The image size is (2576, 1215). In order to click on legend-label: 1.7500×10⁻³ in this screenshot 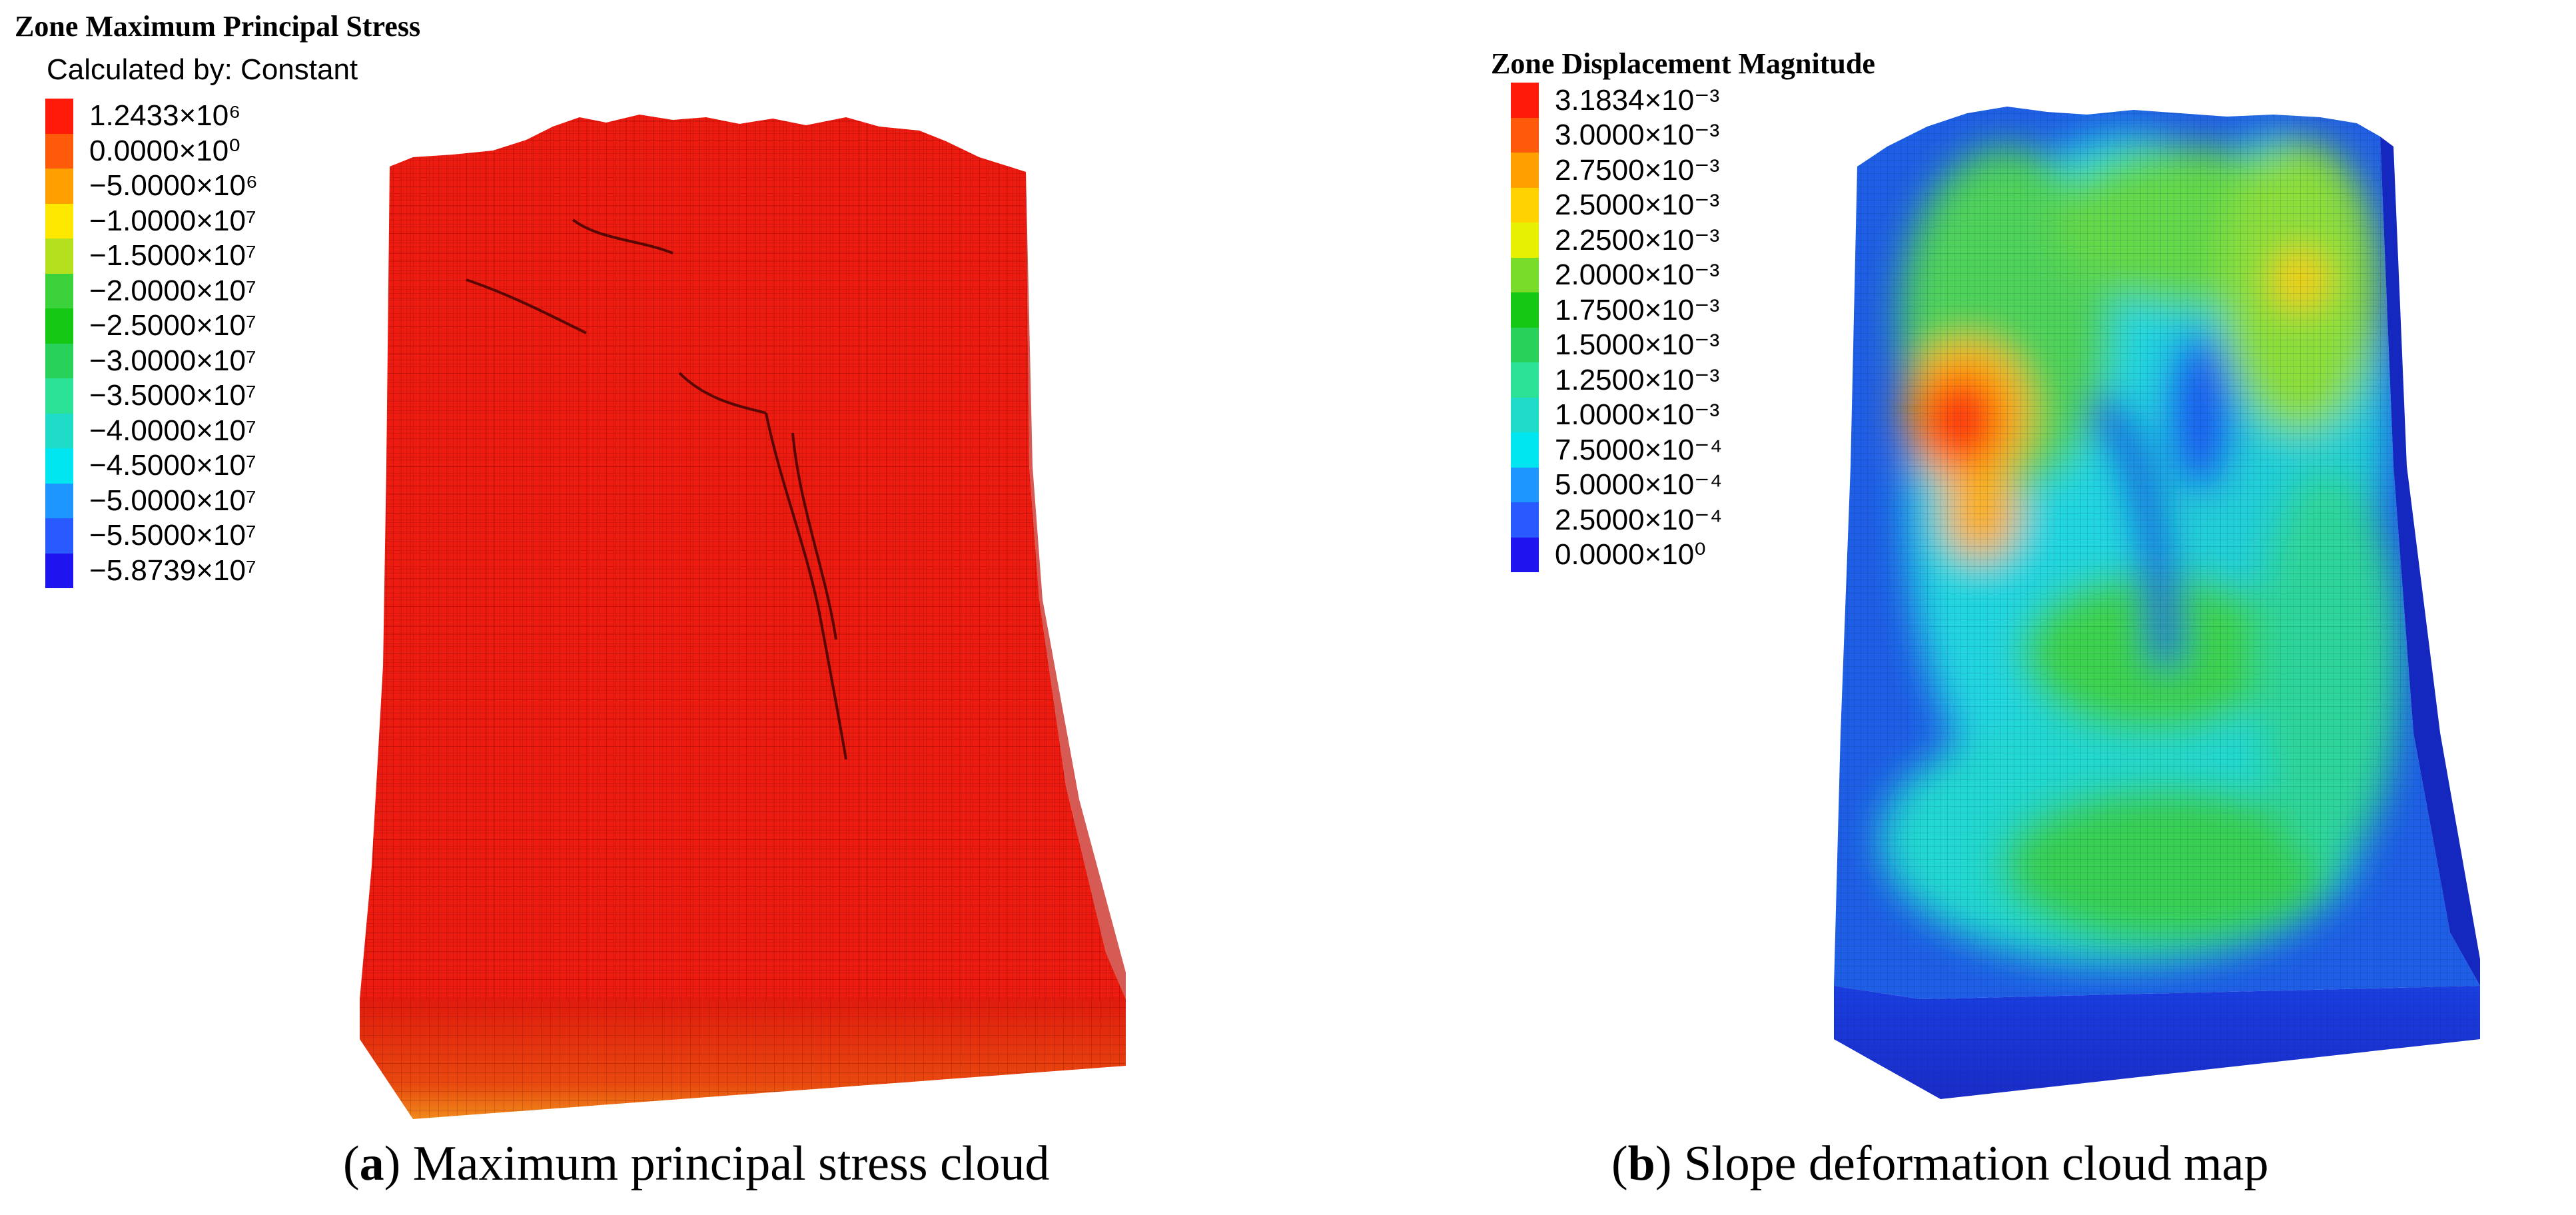, I will do `click(1638, 309)`.